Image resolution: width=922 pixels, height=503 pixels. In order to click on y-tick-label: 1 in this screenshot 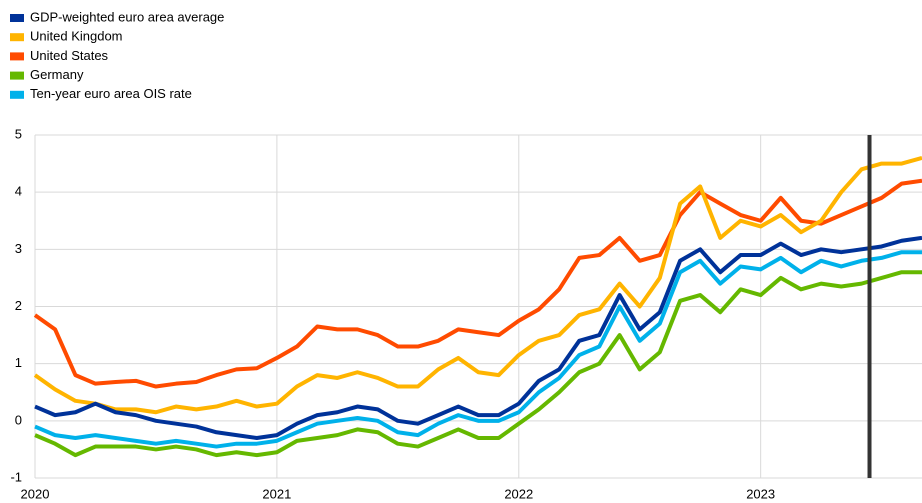, I will do `click(18, 362)`.